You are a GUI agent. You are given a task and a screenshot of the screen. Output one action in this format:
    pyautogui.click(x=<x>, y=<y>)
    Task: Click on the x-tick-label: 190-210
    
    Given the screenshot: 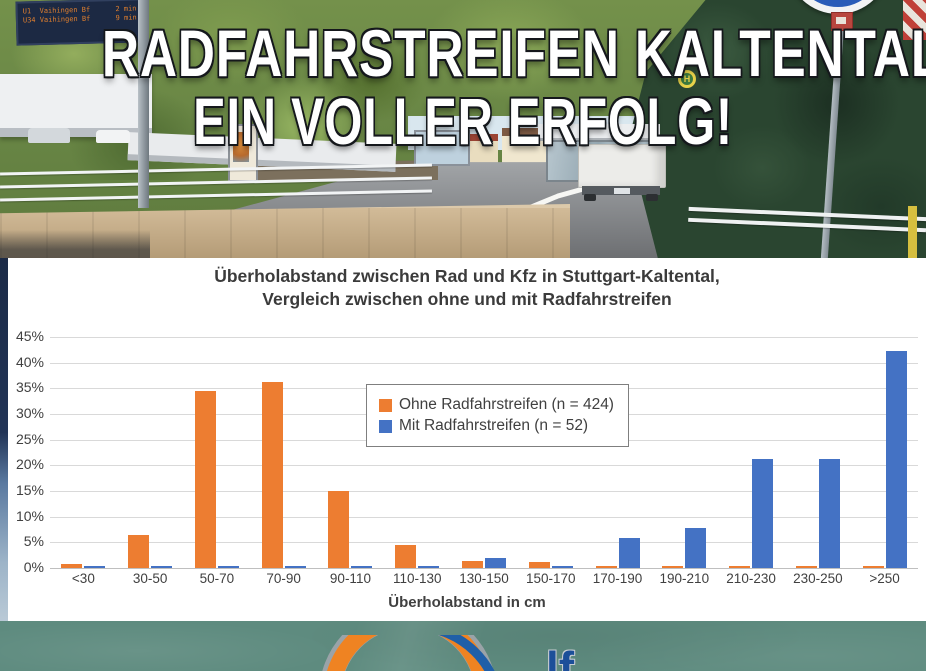 What is the action you would take?
    pyautogui.click(x=684, y=578)
    